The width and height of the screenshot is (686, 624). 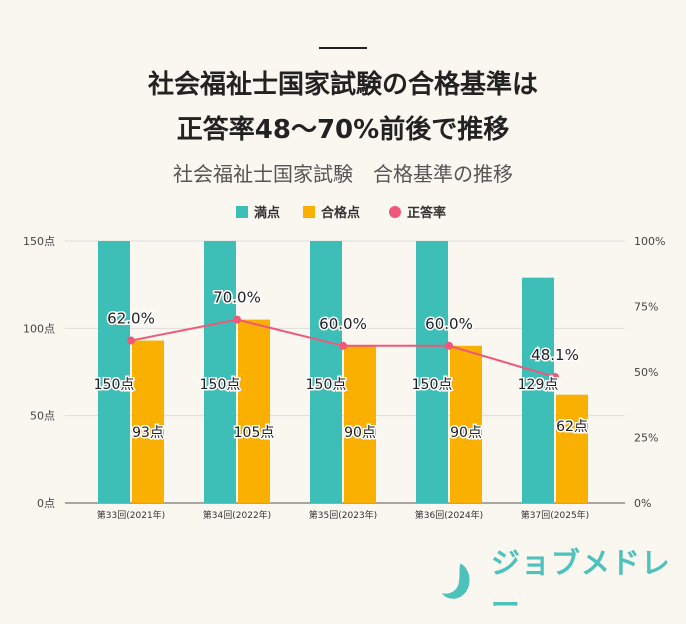 I want to click on right-tick-label: 50%, so click(x=646, y=372).